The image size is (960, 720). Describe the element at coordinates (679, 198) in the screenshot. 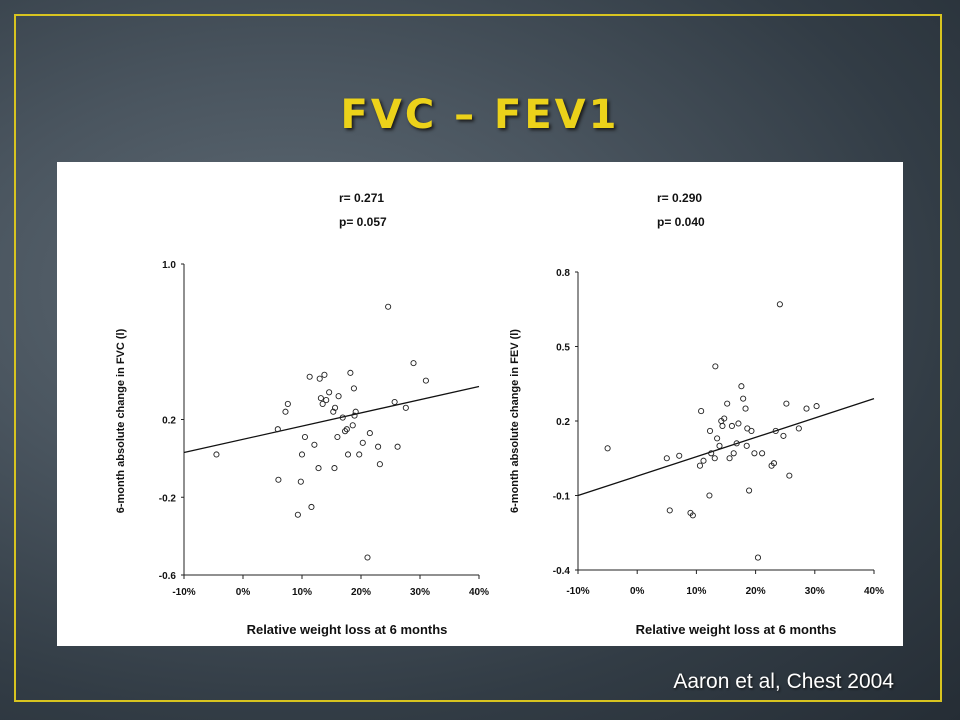

I see `r-value-label: r= 0.290` at that location.